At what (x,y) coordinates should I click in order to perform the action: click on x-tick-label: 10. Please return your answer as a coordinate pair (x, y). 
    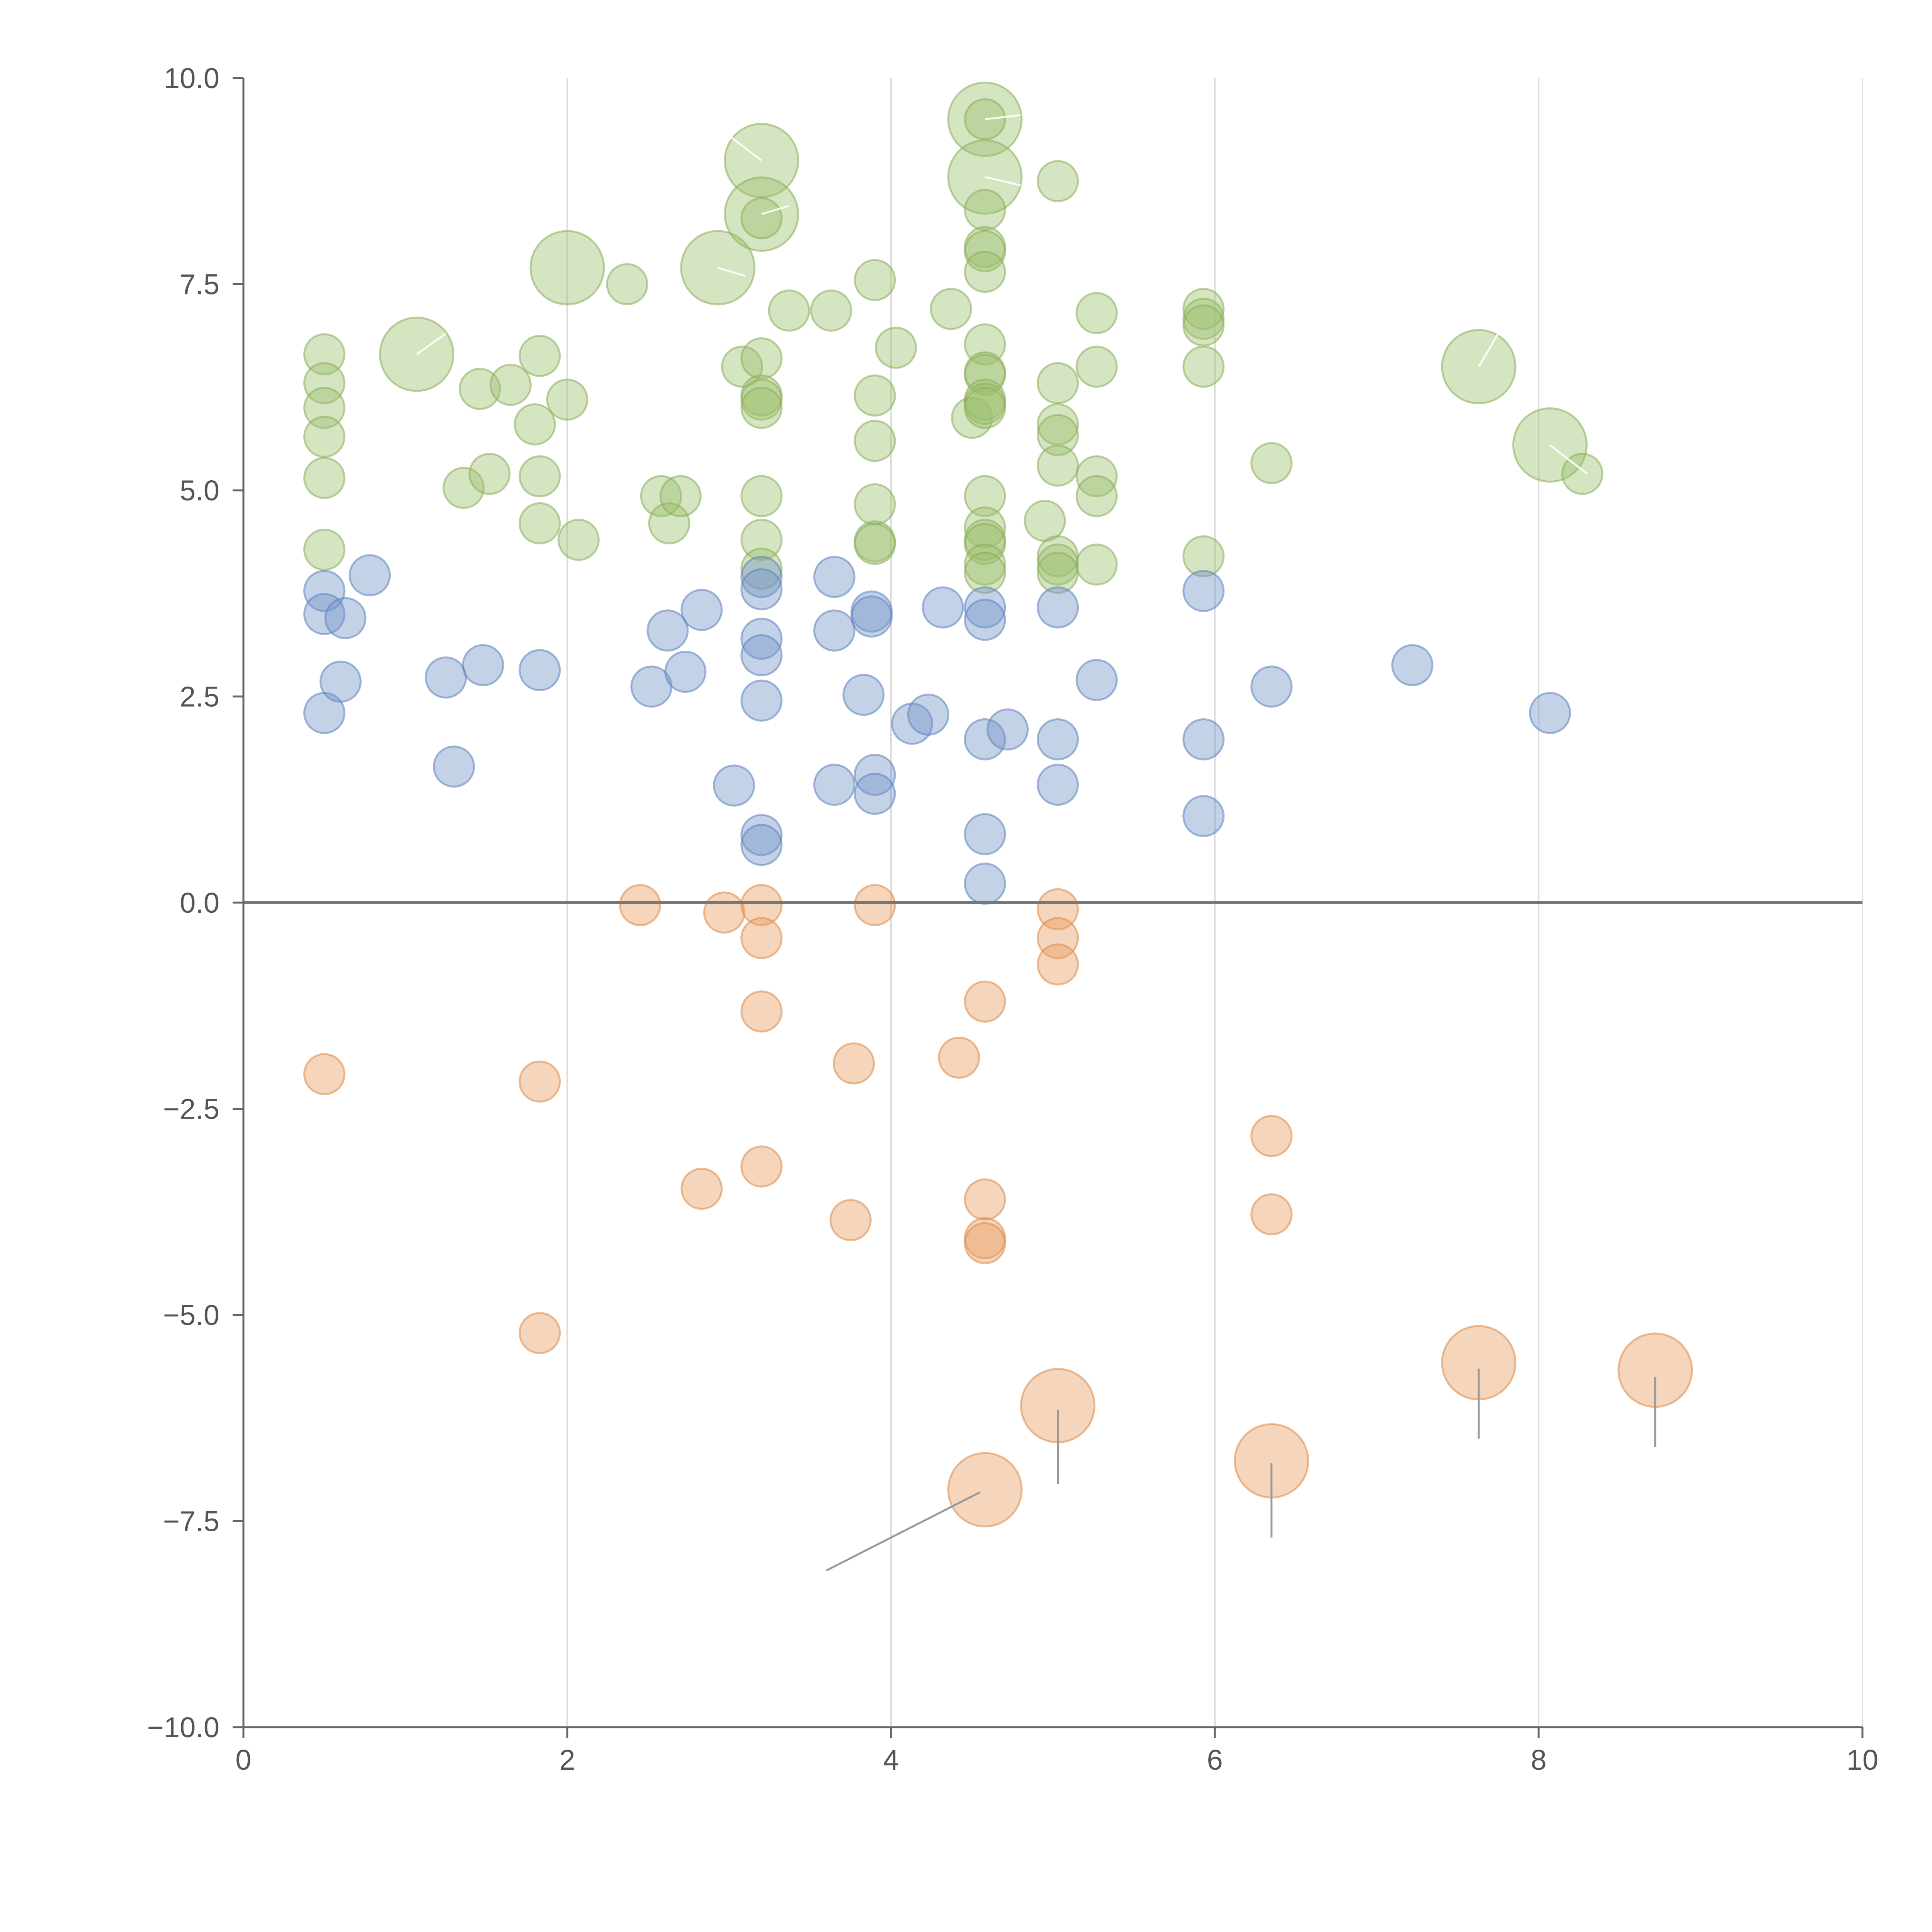
    Looking at the image, I should click on (1863, 1760).